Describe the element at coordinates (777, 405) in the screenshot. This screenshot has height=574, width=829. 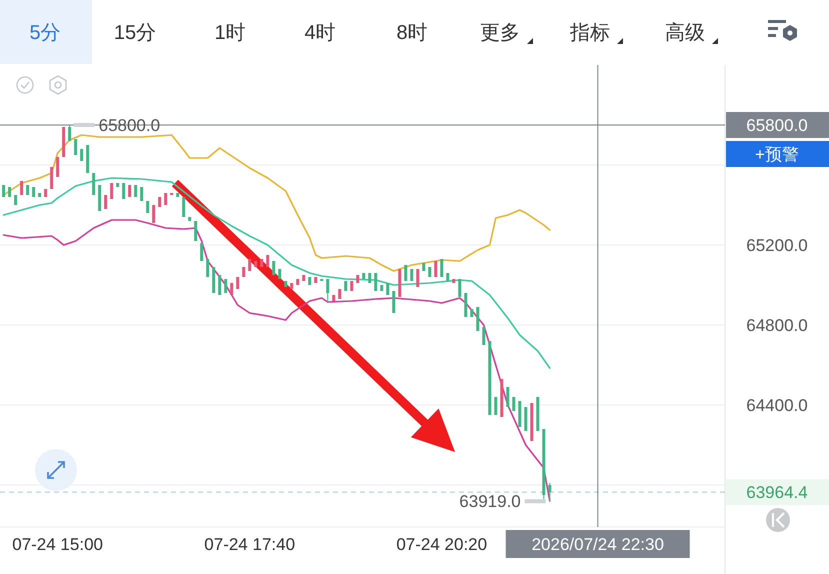
I see `y-tick-label: 64400.0` at that location.